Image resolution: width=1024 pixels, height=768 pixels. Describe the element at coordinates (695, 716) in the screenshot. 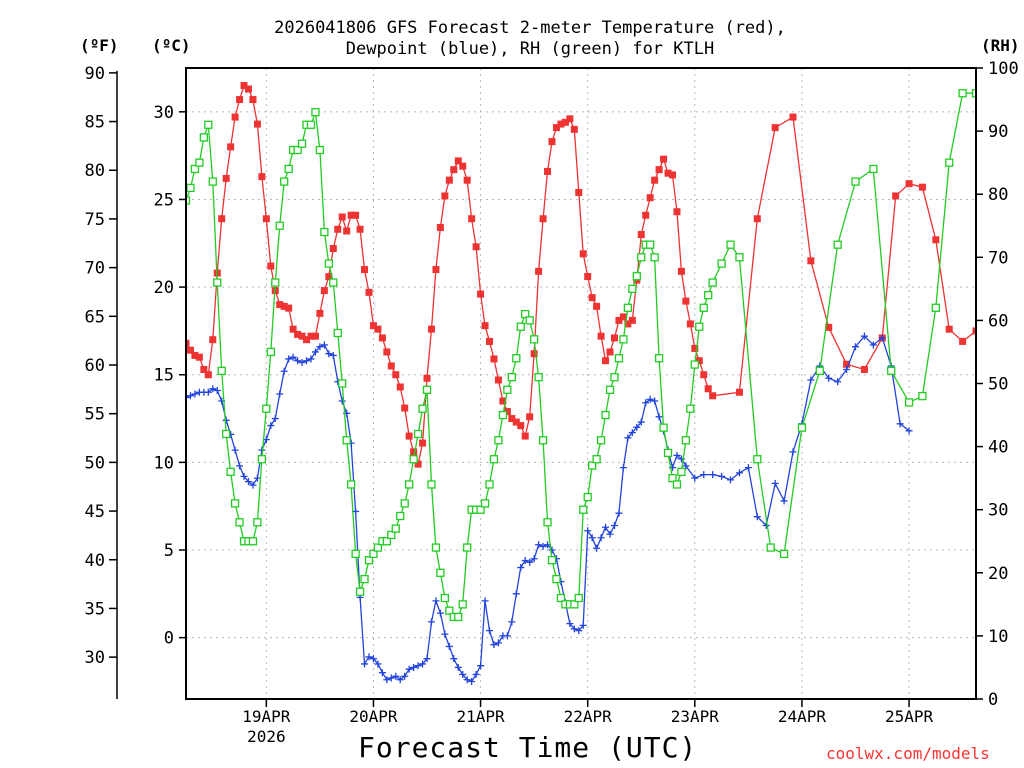

I see `date-tick-label: 23APR` at that location.